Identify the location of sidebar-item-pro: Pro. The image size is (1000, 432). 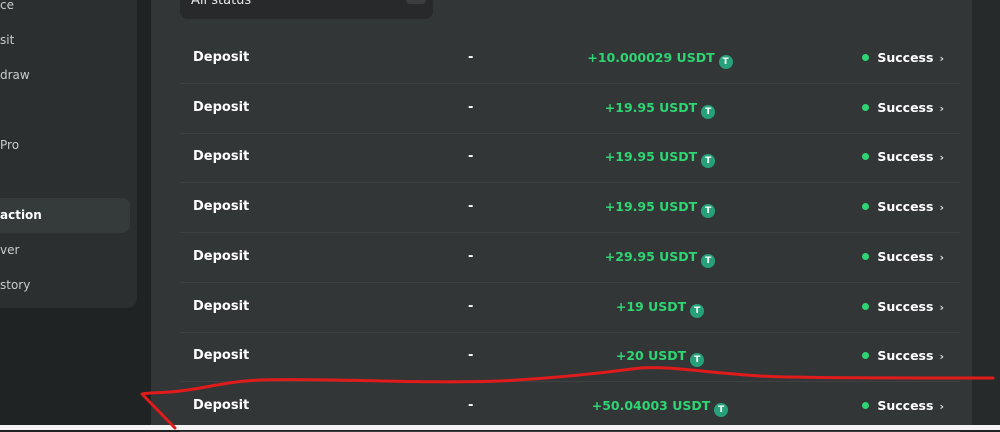
(10, 145).